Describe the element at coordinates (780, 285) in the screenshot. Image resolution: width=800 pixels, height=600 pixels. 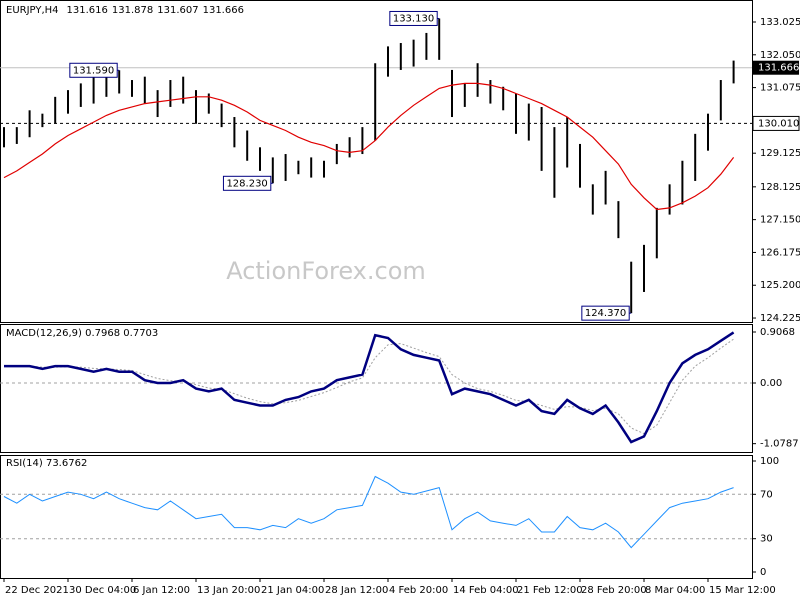
I see `y-tick-label: 125.200` at that location.